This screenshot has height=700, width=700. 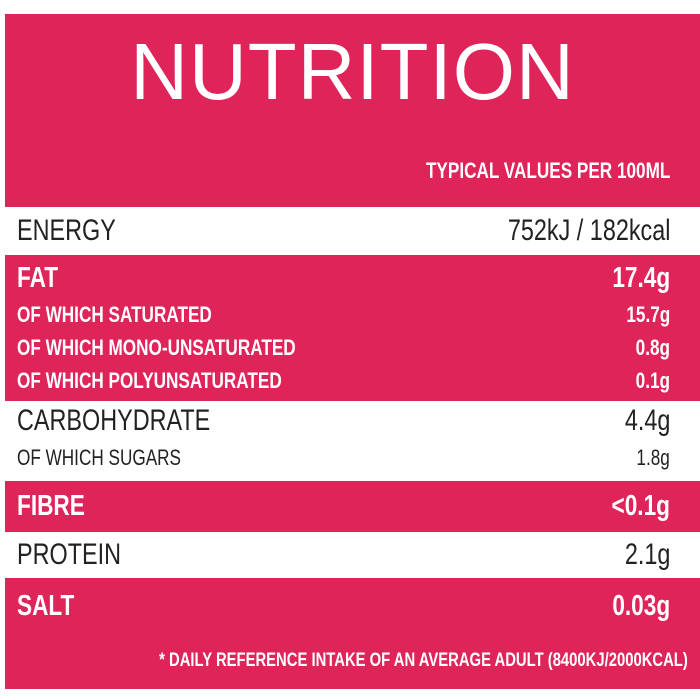 I want to click on nutrient-section: CARBOHYDRATE 4.4g OF WHICH SUGARS 1.8g, so click(x=352, y=441).